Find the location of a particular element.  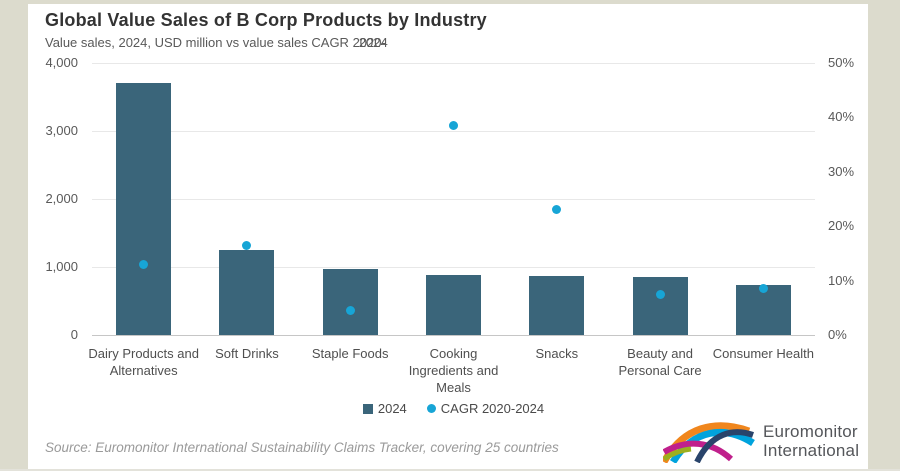

logo-arc-navy is located at coordinates (724, 446).